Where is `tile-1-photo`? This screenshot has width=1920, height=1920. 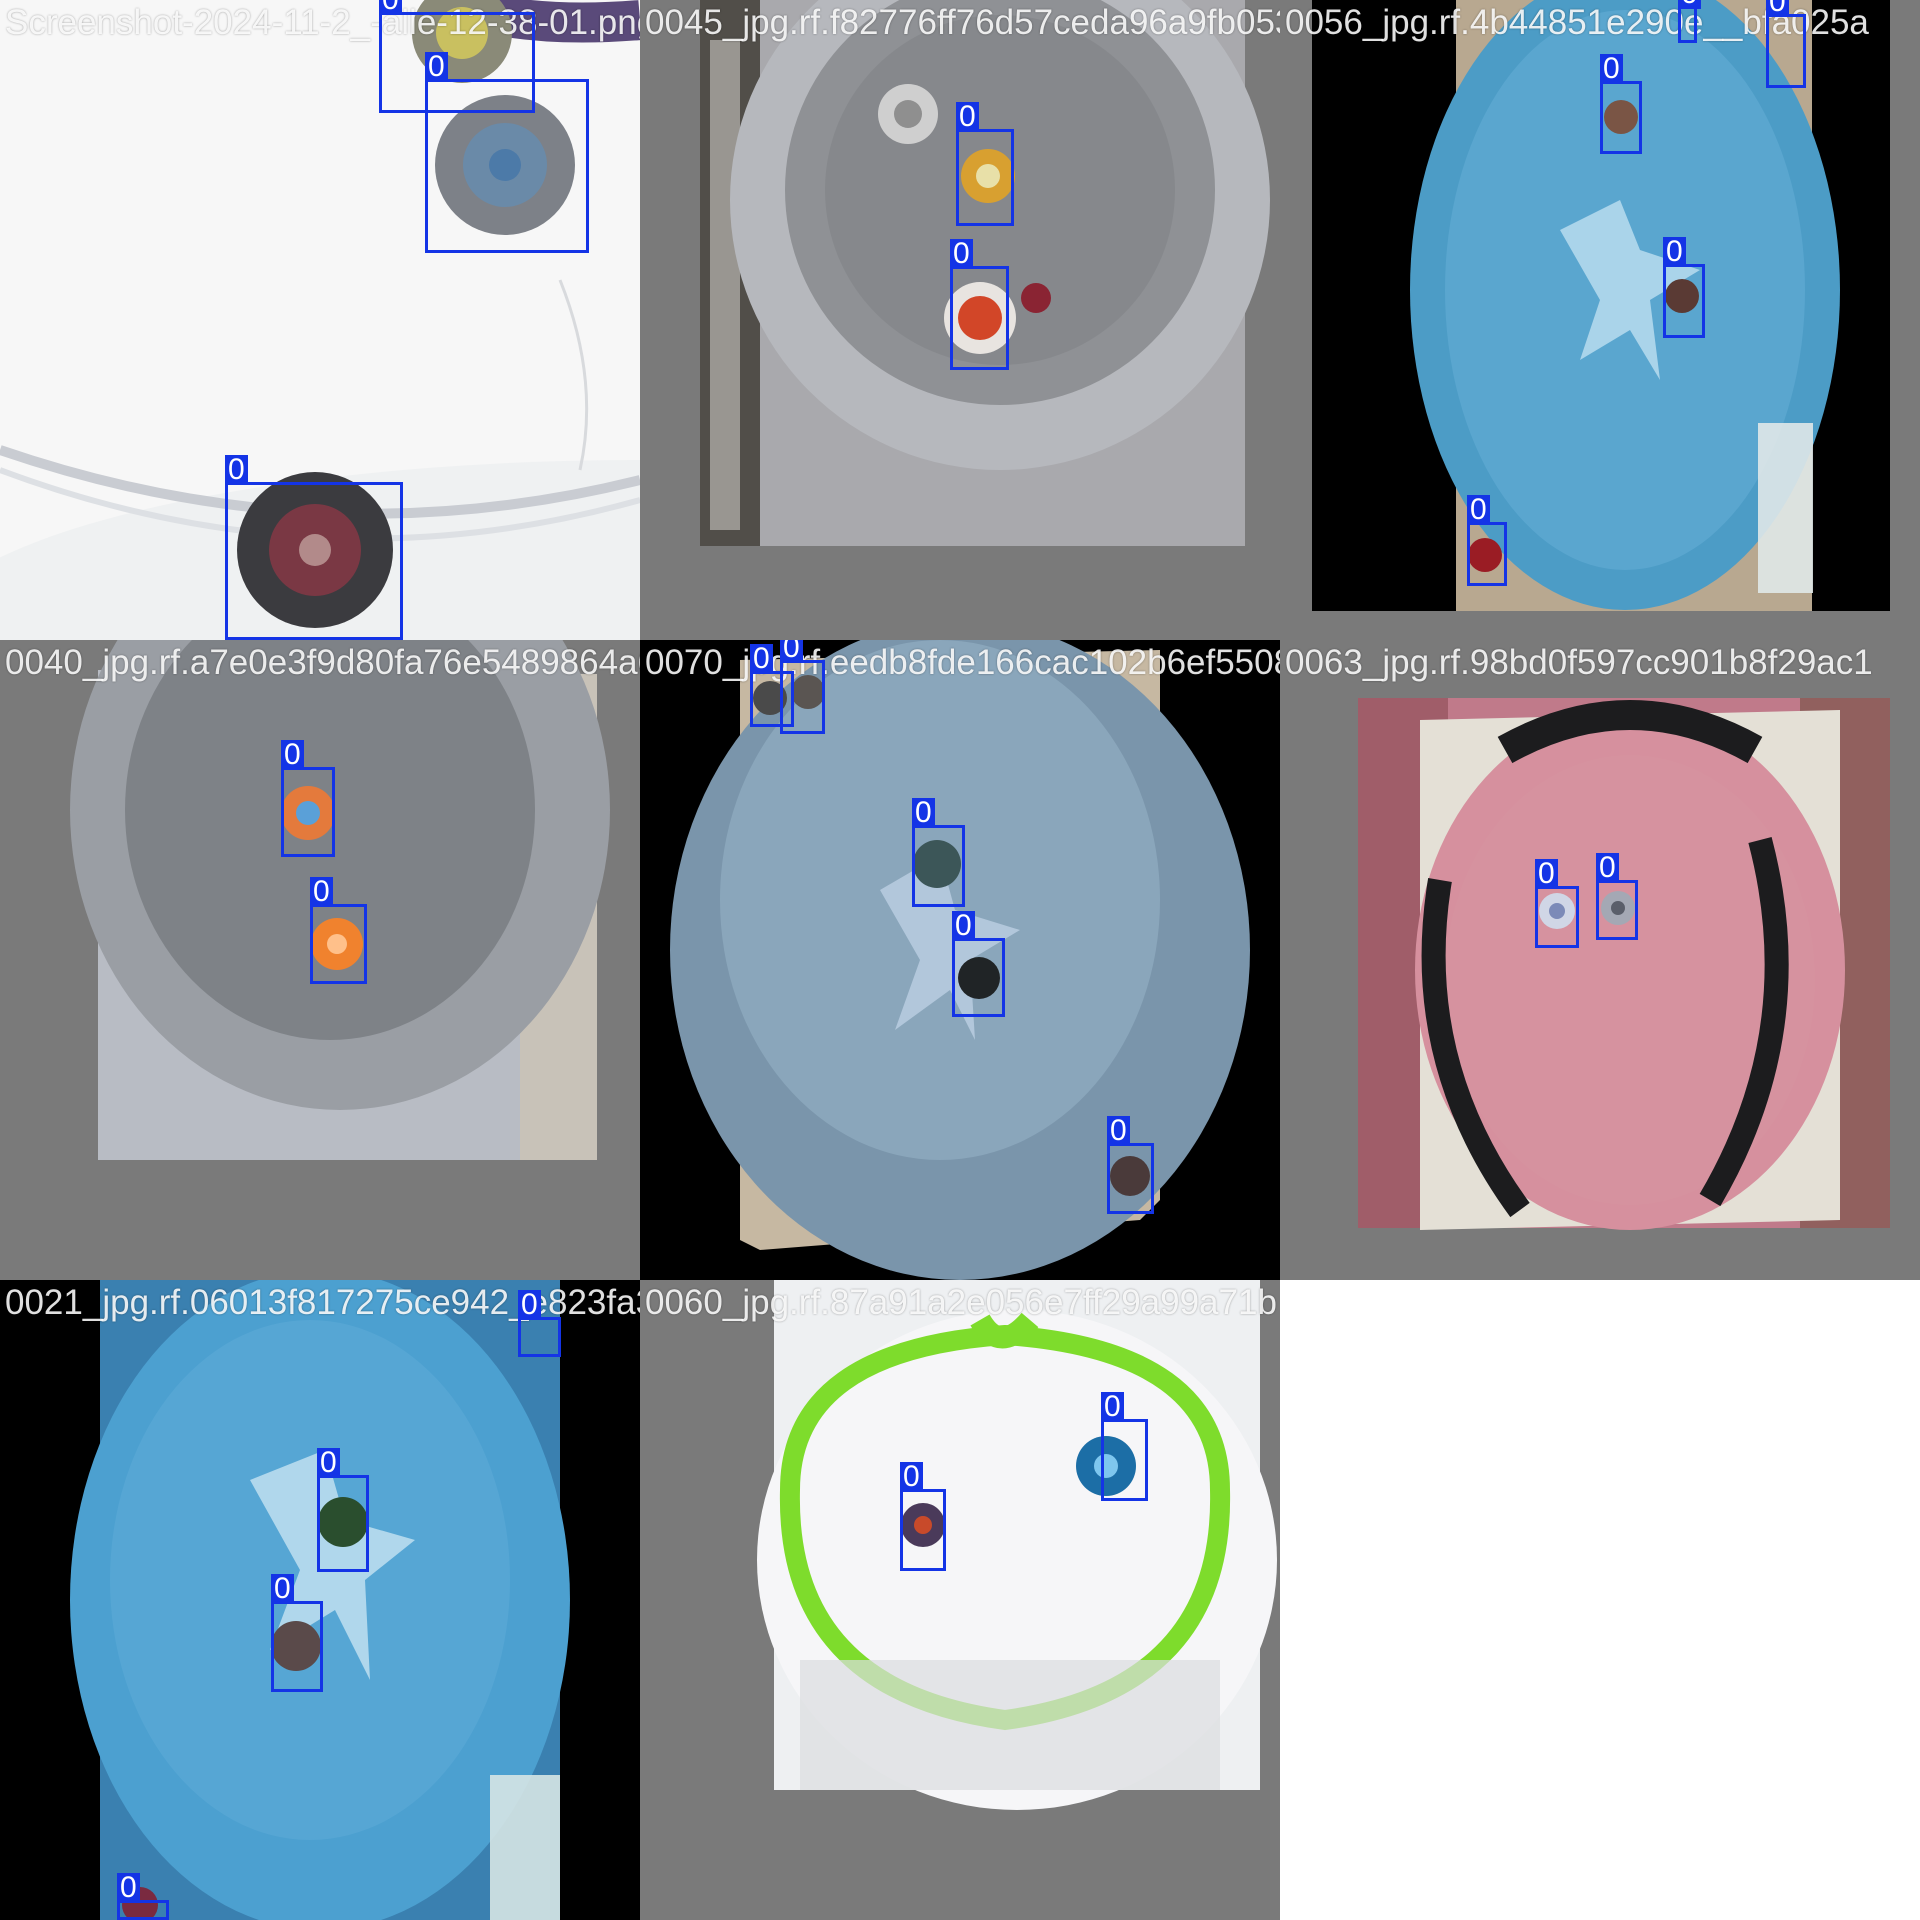 tile-1-photo is located at coordinates (960, 320).